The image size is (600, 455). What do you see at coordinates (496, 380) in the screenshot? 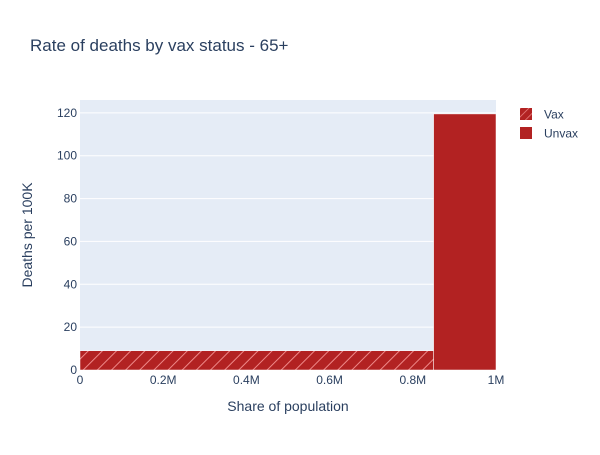
I see `x-tick-label-5: 1M` at bounding box center [496, 380].